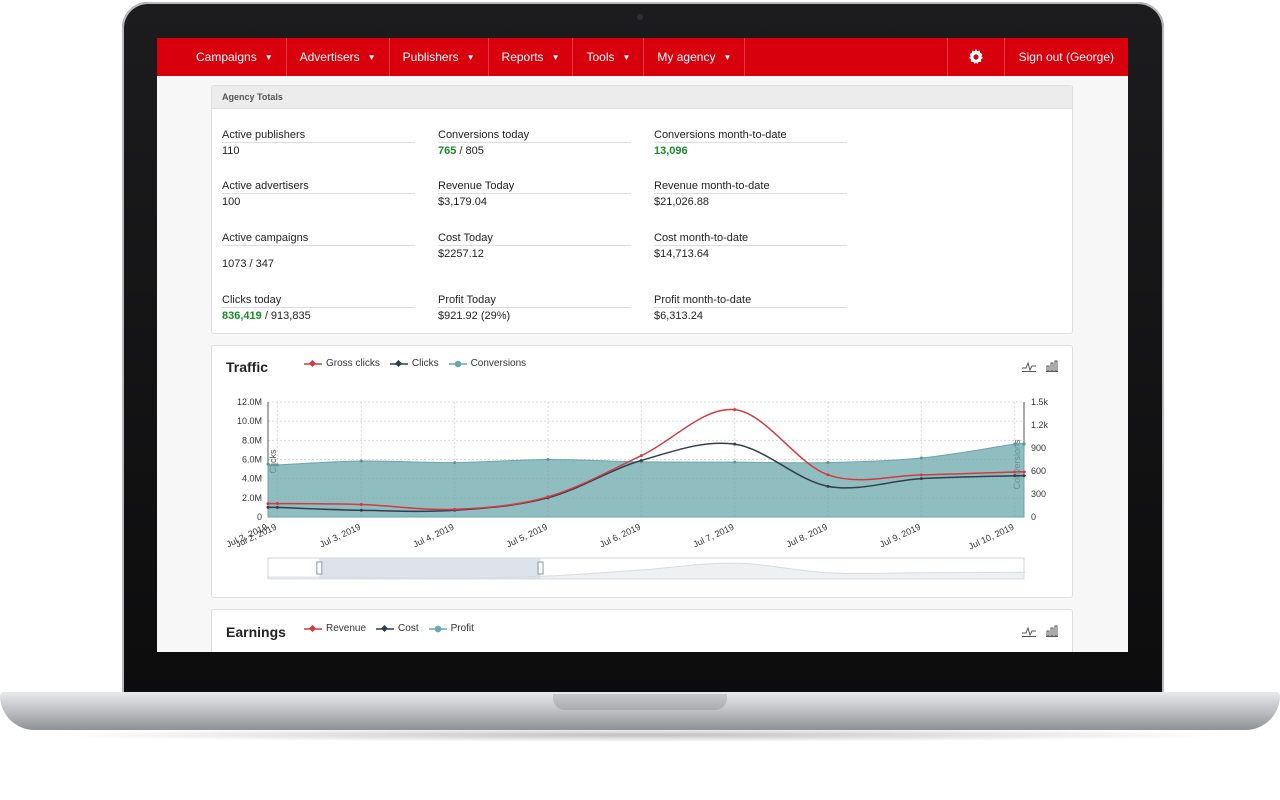  I want to click on stat-value: $921.92 (29%), so click(474, 316).